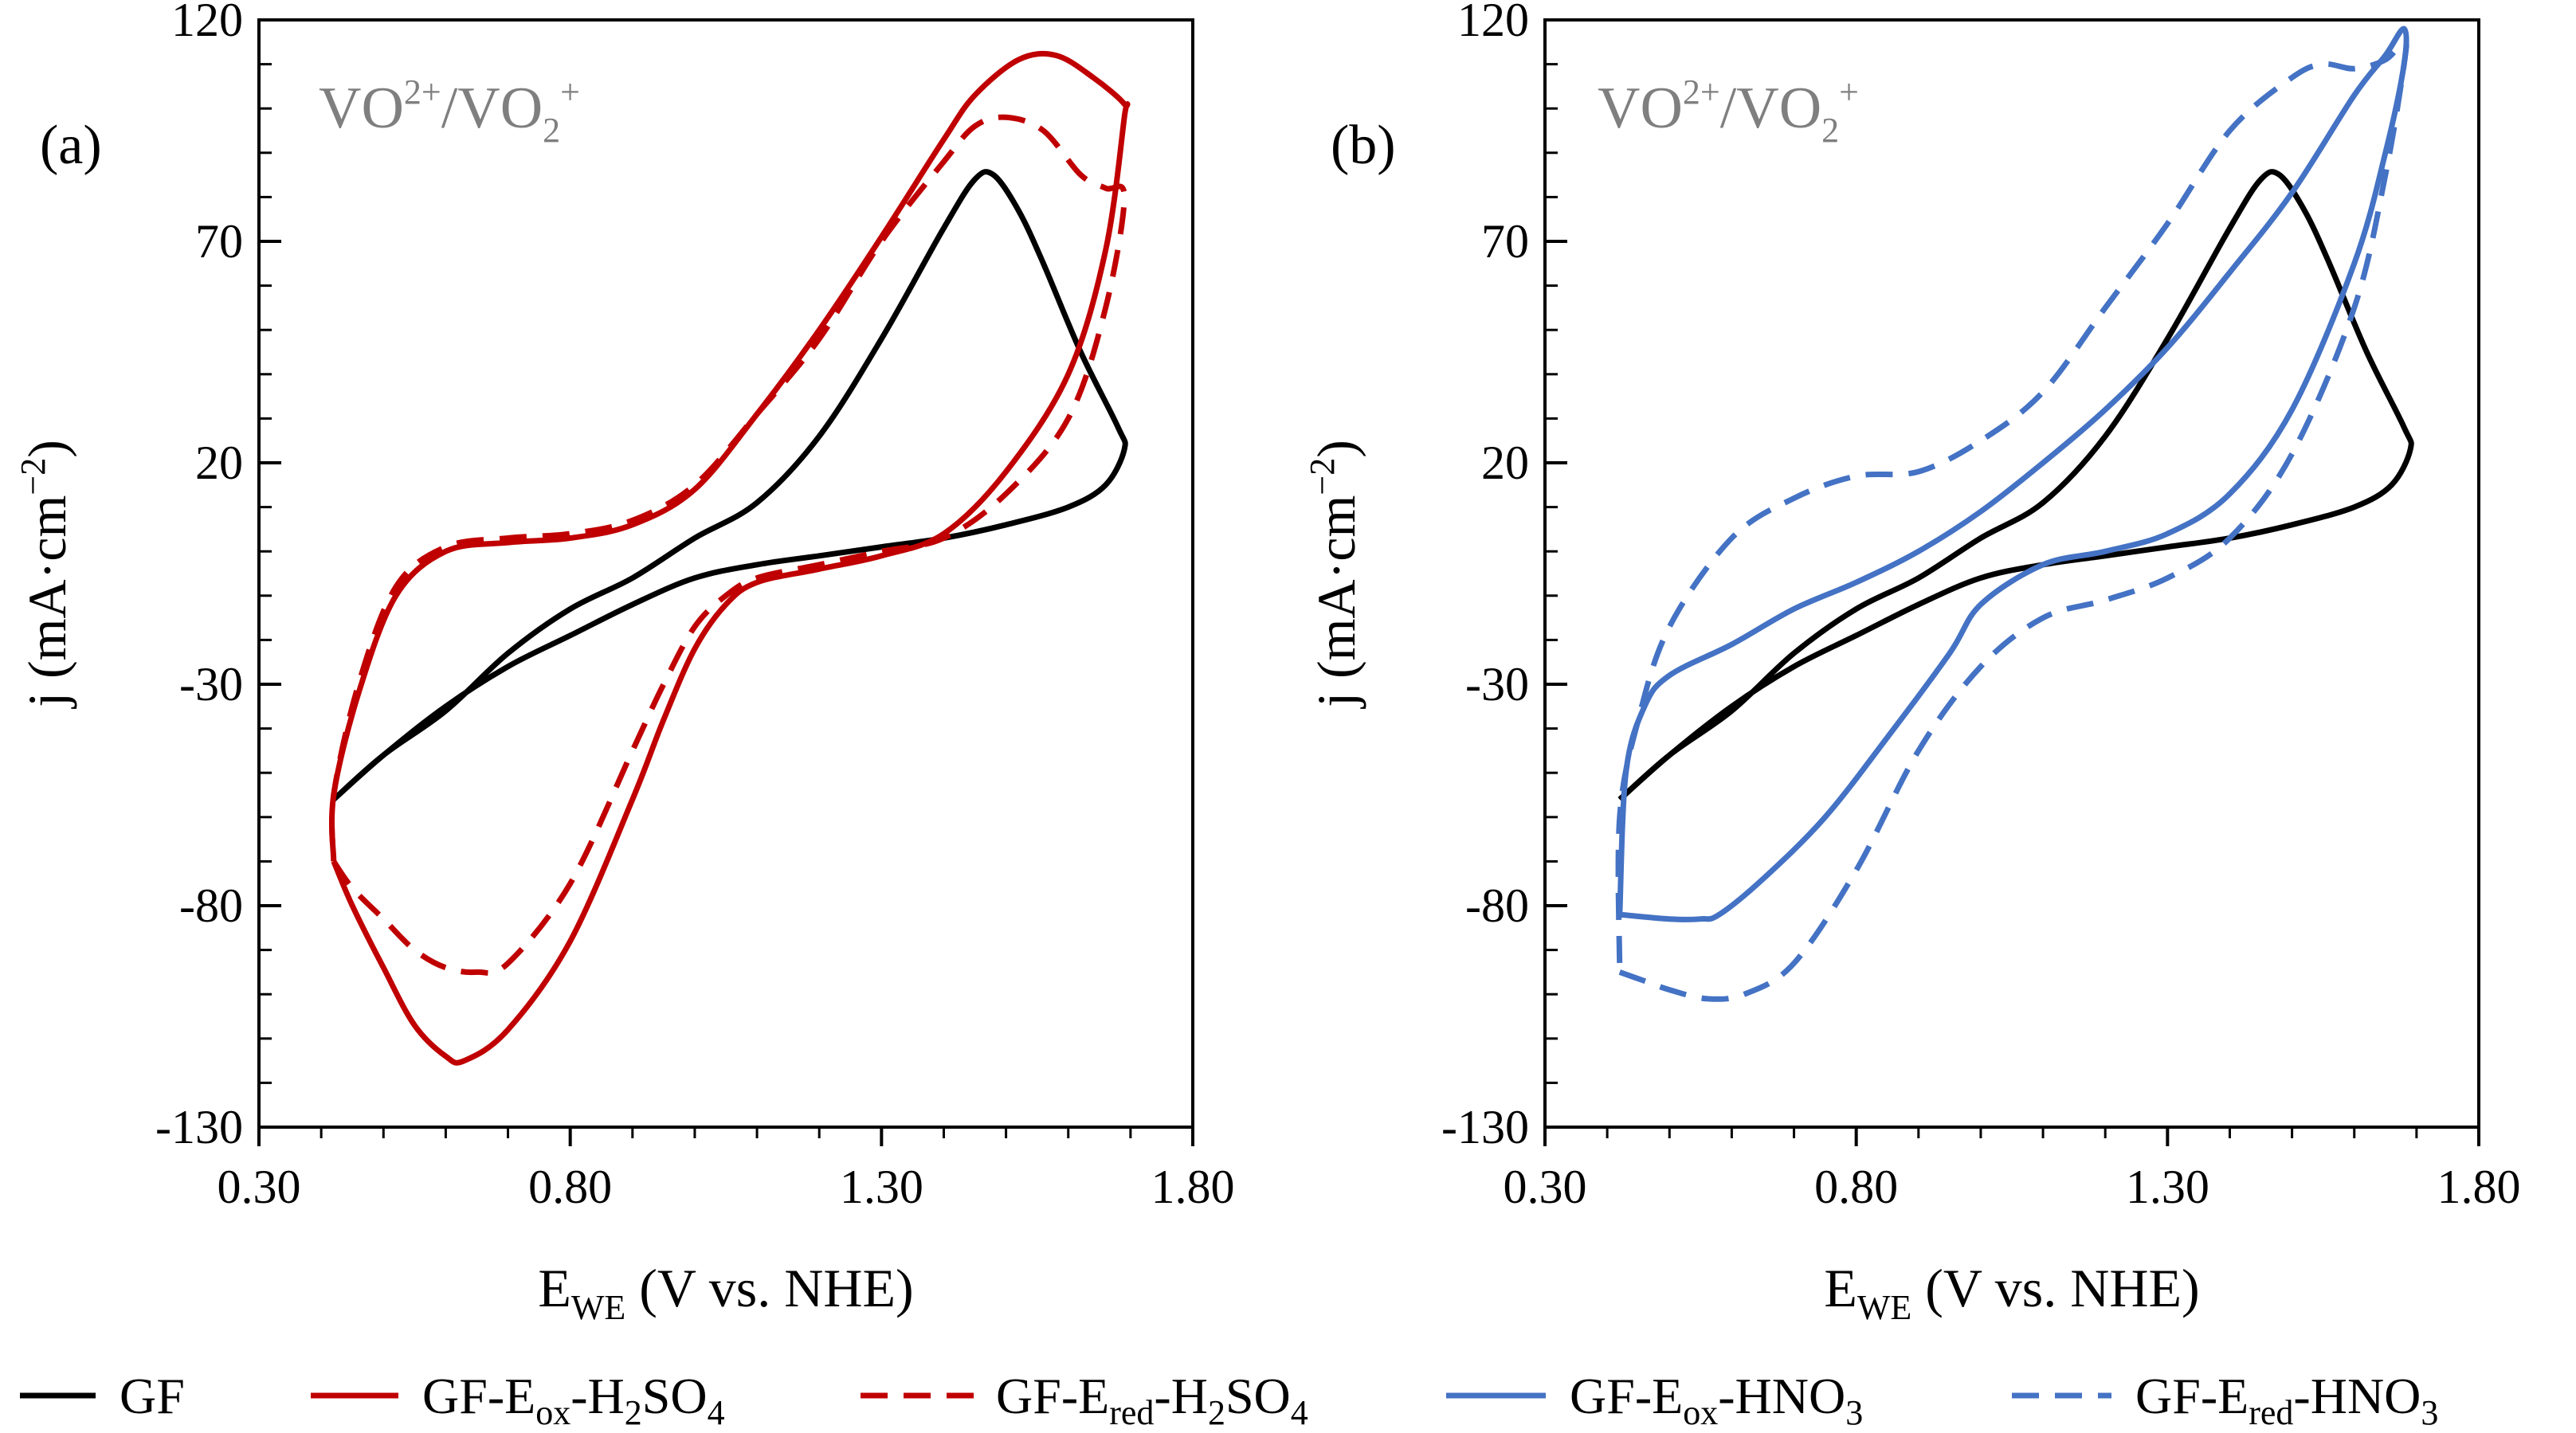 Image resolution: width=2576 pixels, height=1433 pixels. Describe the element at coordinates (1856, 1187) in the screenshot. I see `x-tick-label-b: 0.80` at that location.